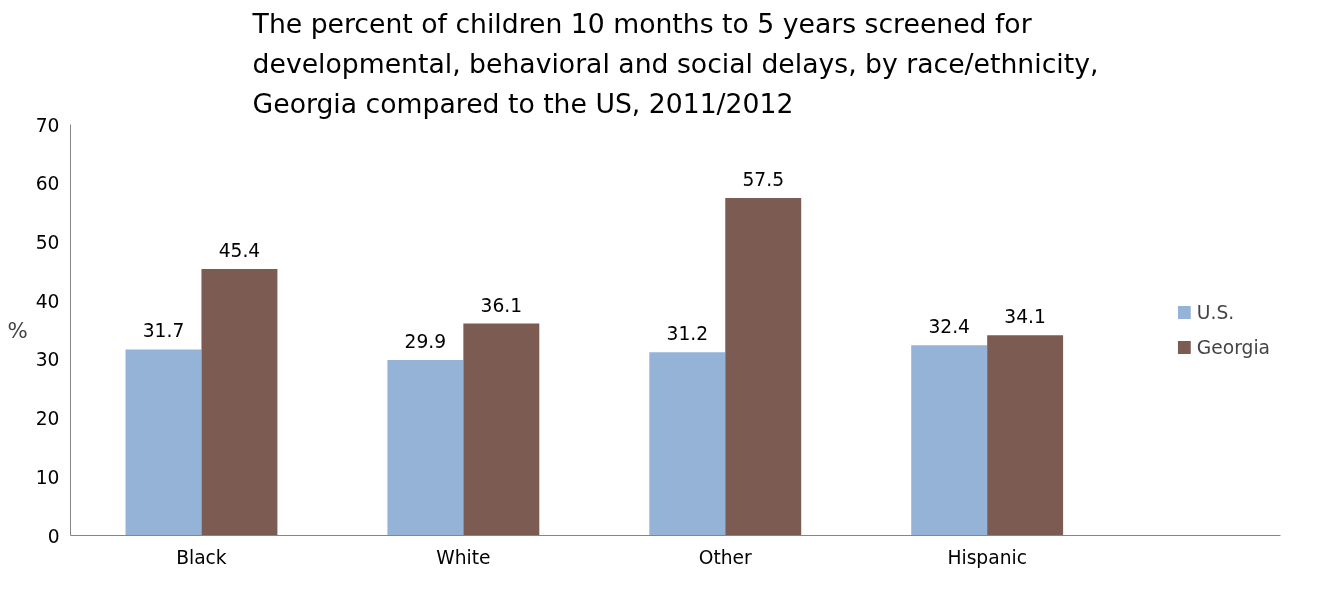 This screenshot has width=1320, height=590. Describe the element at coordinates (47, 125) in the screenshot. I see `y-tick-label: 70` at that location.